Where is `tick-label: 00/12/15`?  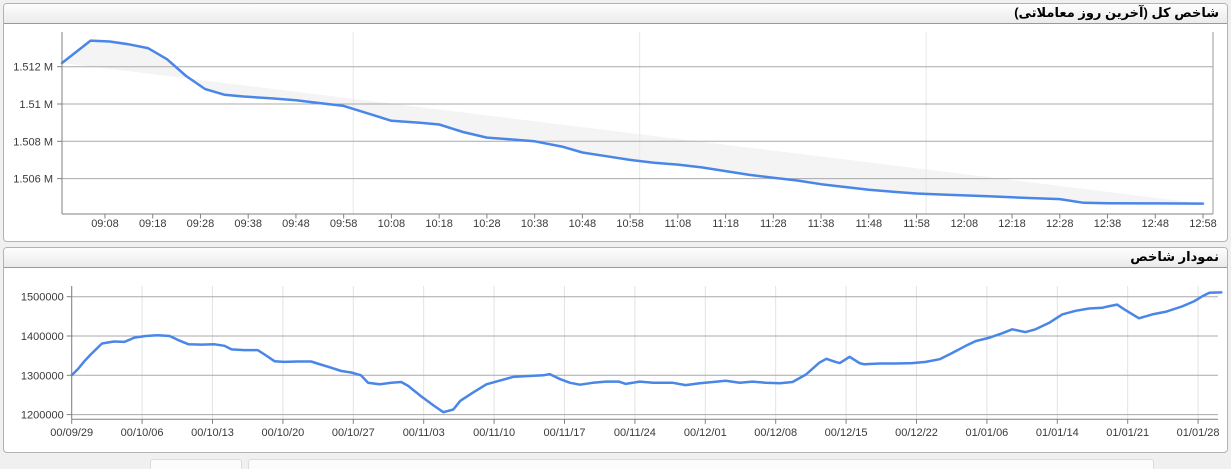 tick-label: 00/12/15 is located at coordinates (846, 433).